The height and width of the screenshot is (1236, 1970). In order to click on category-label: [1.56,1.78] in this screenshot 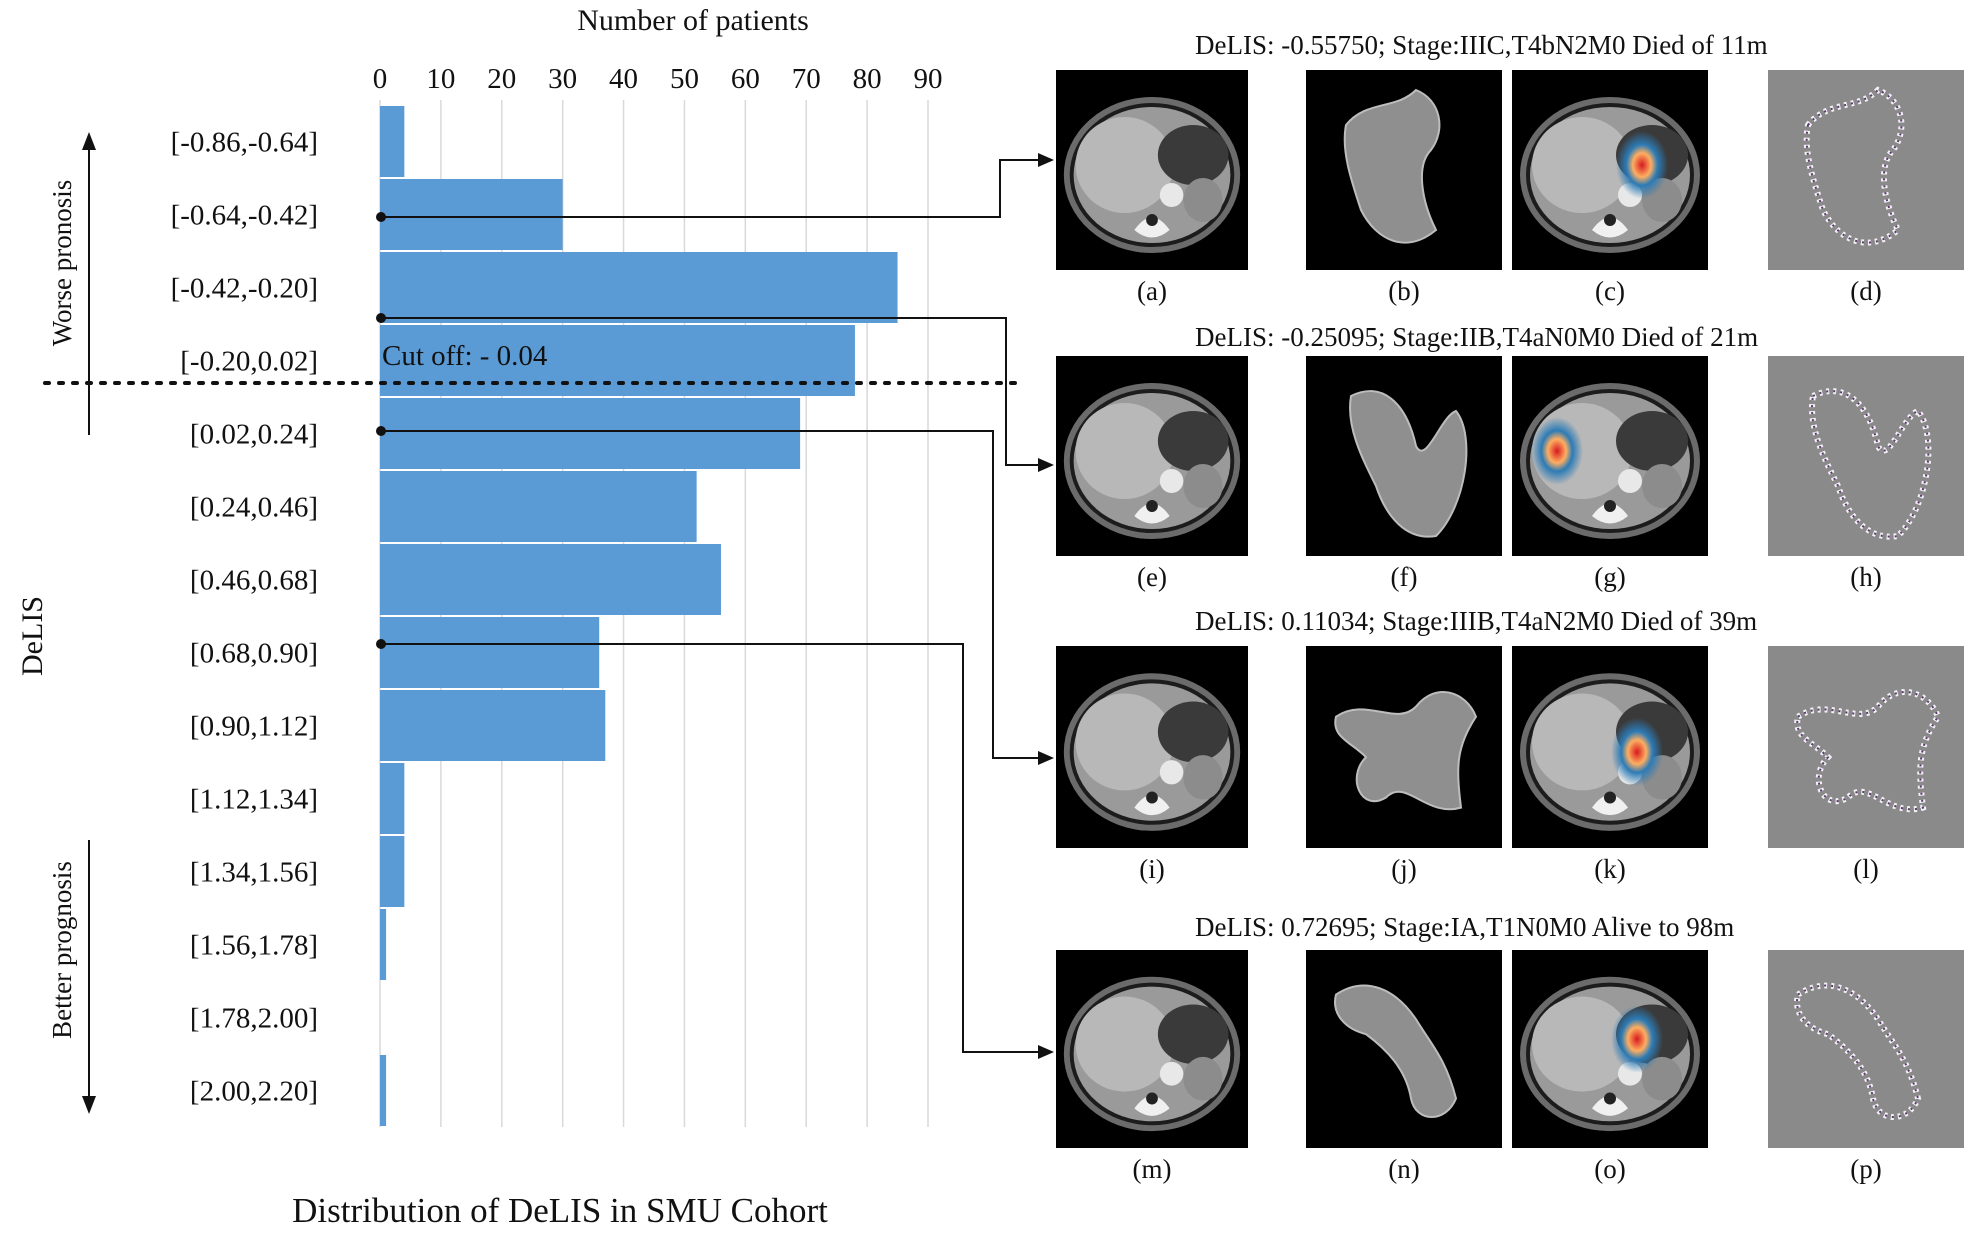, I will do `click(254, 946)`.